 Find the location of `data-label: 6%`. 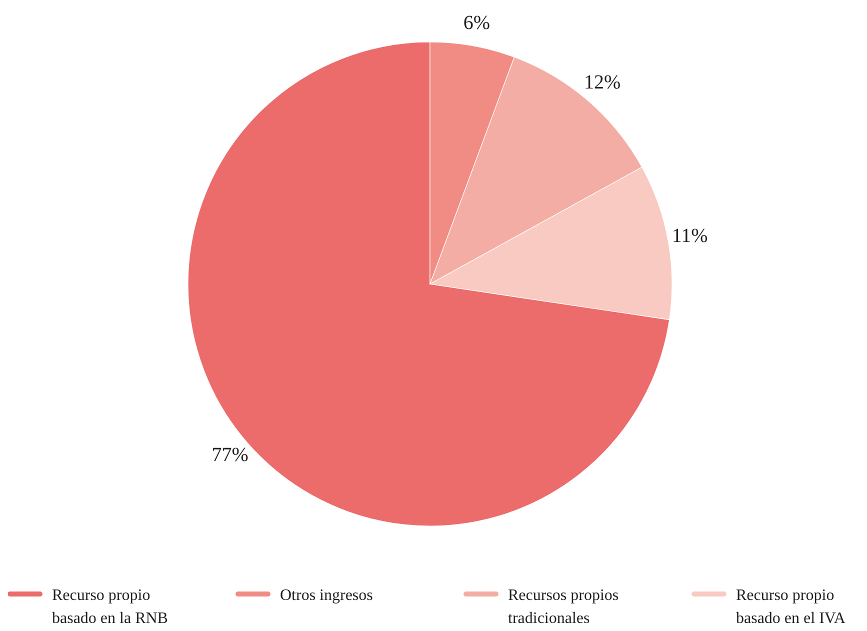

data-label: 6% is located at coordinates (476, 23).